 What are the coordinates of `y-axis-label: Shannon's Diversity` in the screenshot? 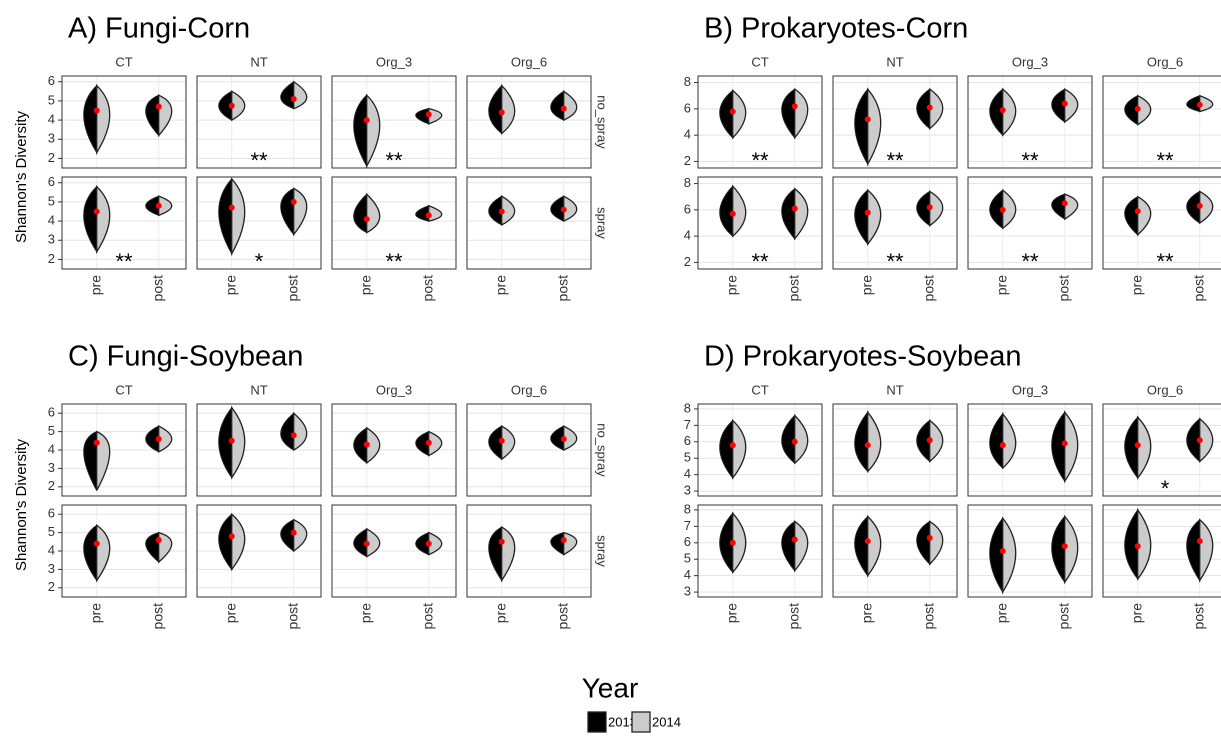 It's located at (21, 504).